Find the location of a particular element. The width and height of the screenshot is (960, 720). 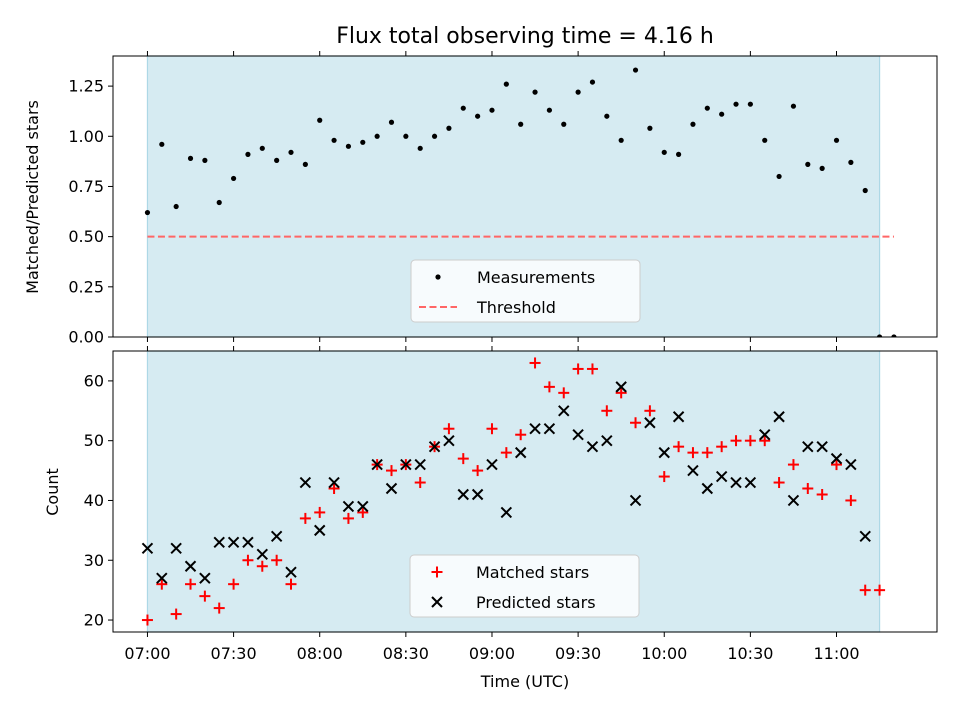

legend-marker-matched is located at coordinates (437, 572).